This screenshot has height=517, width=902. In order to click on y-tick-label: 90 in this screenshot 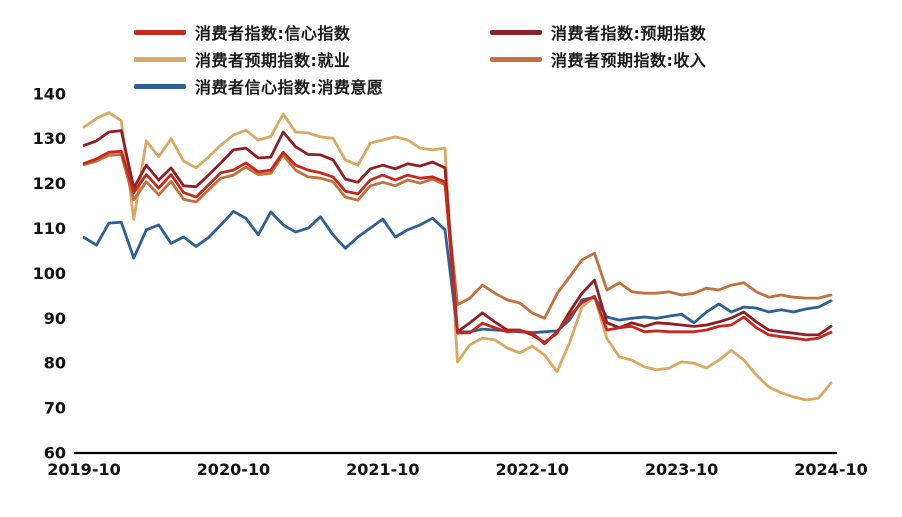, I will do `click(55, 318)`.